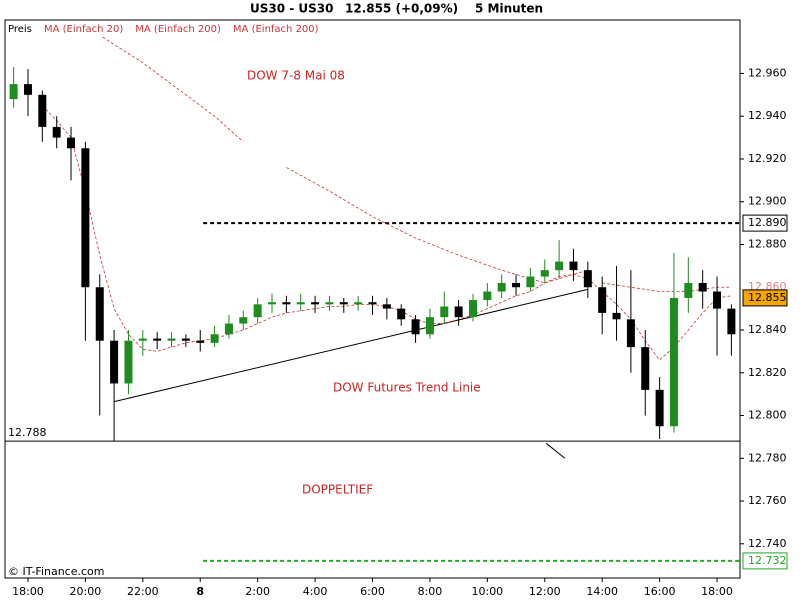 This screenshot has height=600, width=800. Describe the element at coordinates (143, 591) in the screenshot. I see `x-tick-label: 22:00` at that location.